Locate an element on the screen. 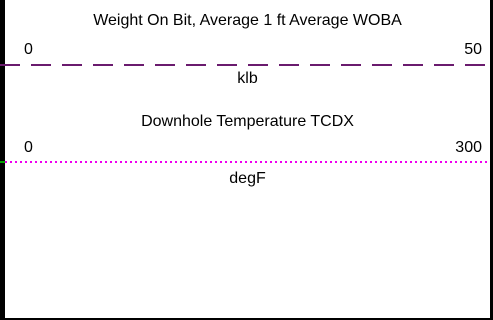  track-title-woba: Weight On Bit, Average 1 ft Average WOBA is located at coordinates (247, 20).